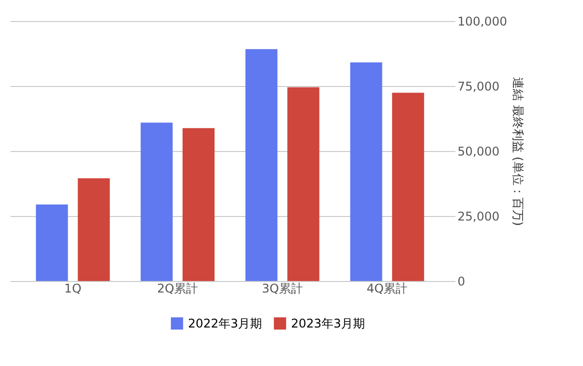 The width and height of the screenshot is (583, 366). Describe the element at coordinates (387, 289) in the screenshot. I see `x-tick-label: 4Q累計` at that location.